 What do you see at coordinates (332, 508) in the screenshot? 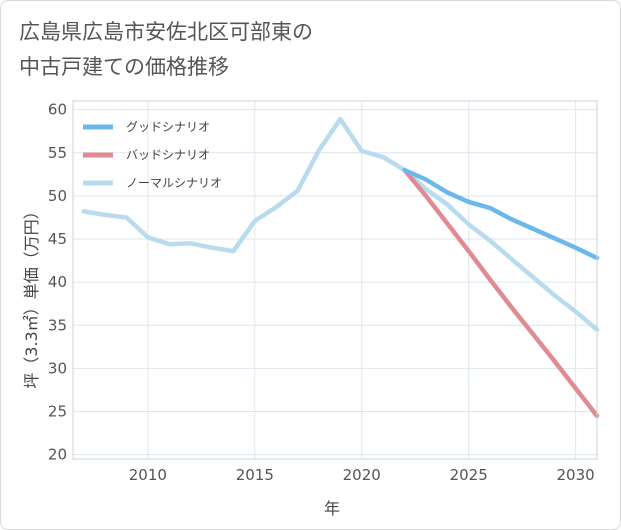
I see `x-axis-title: 年` at bounding box center [332, 508].